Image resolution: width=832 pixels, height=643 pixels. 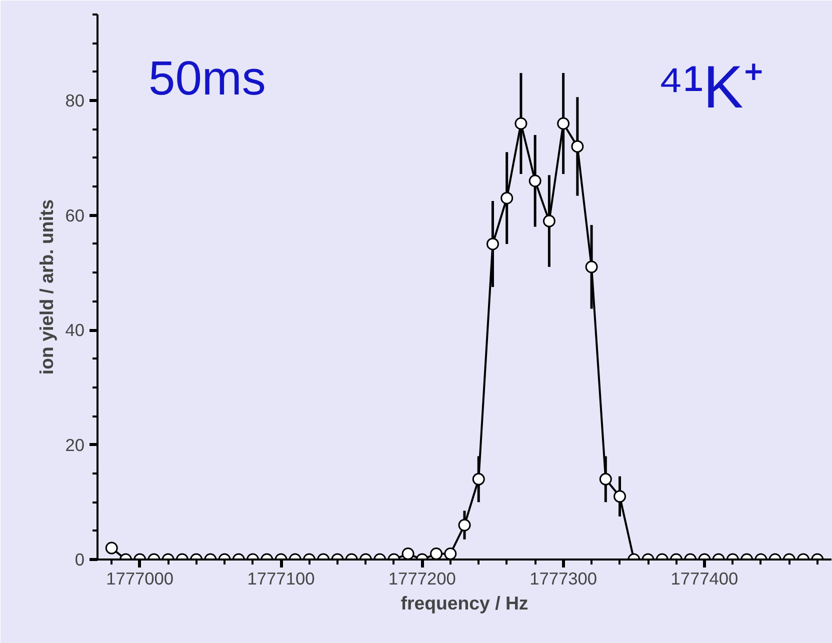 I want to click on x-tick-label: 1777100, so click(x=281, y=578).